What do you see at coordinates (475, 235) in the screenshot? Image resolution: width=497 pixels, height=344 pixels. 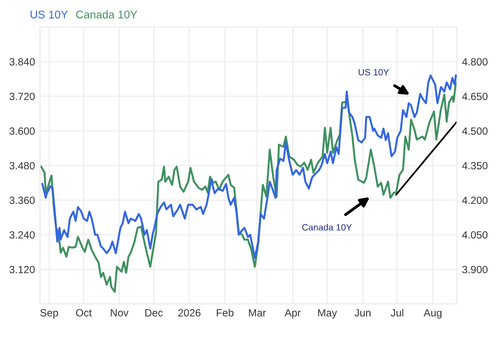 I see `y2-tick-label: 4.050` at bounding box center [475, 235].